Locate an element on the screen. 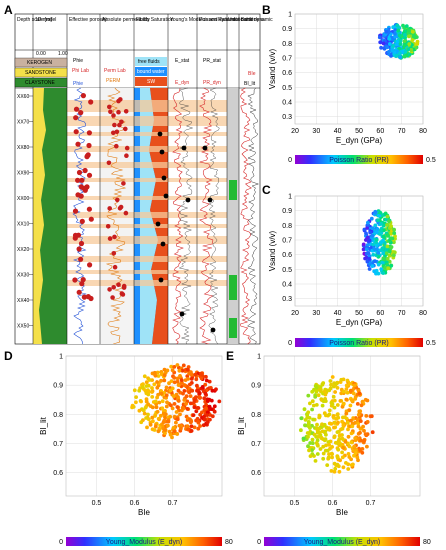 The image size is (446, 550). colorbar-label: Poisson Ratio (PR) is located at coordinates (359, 343).